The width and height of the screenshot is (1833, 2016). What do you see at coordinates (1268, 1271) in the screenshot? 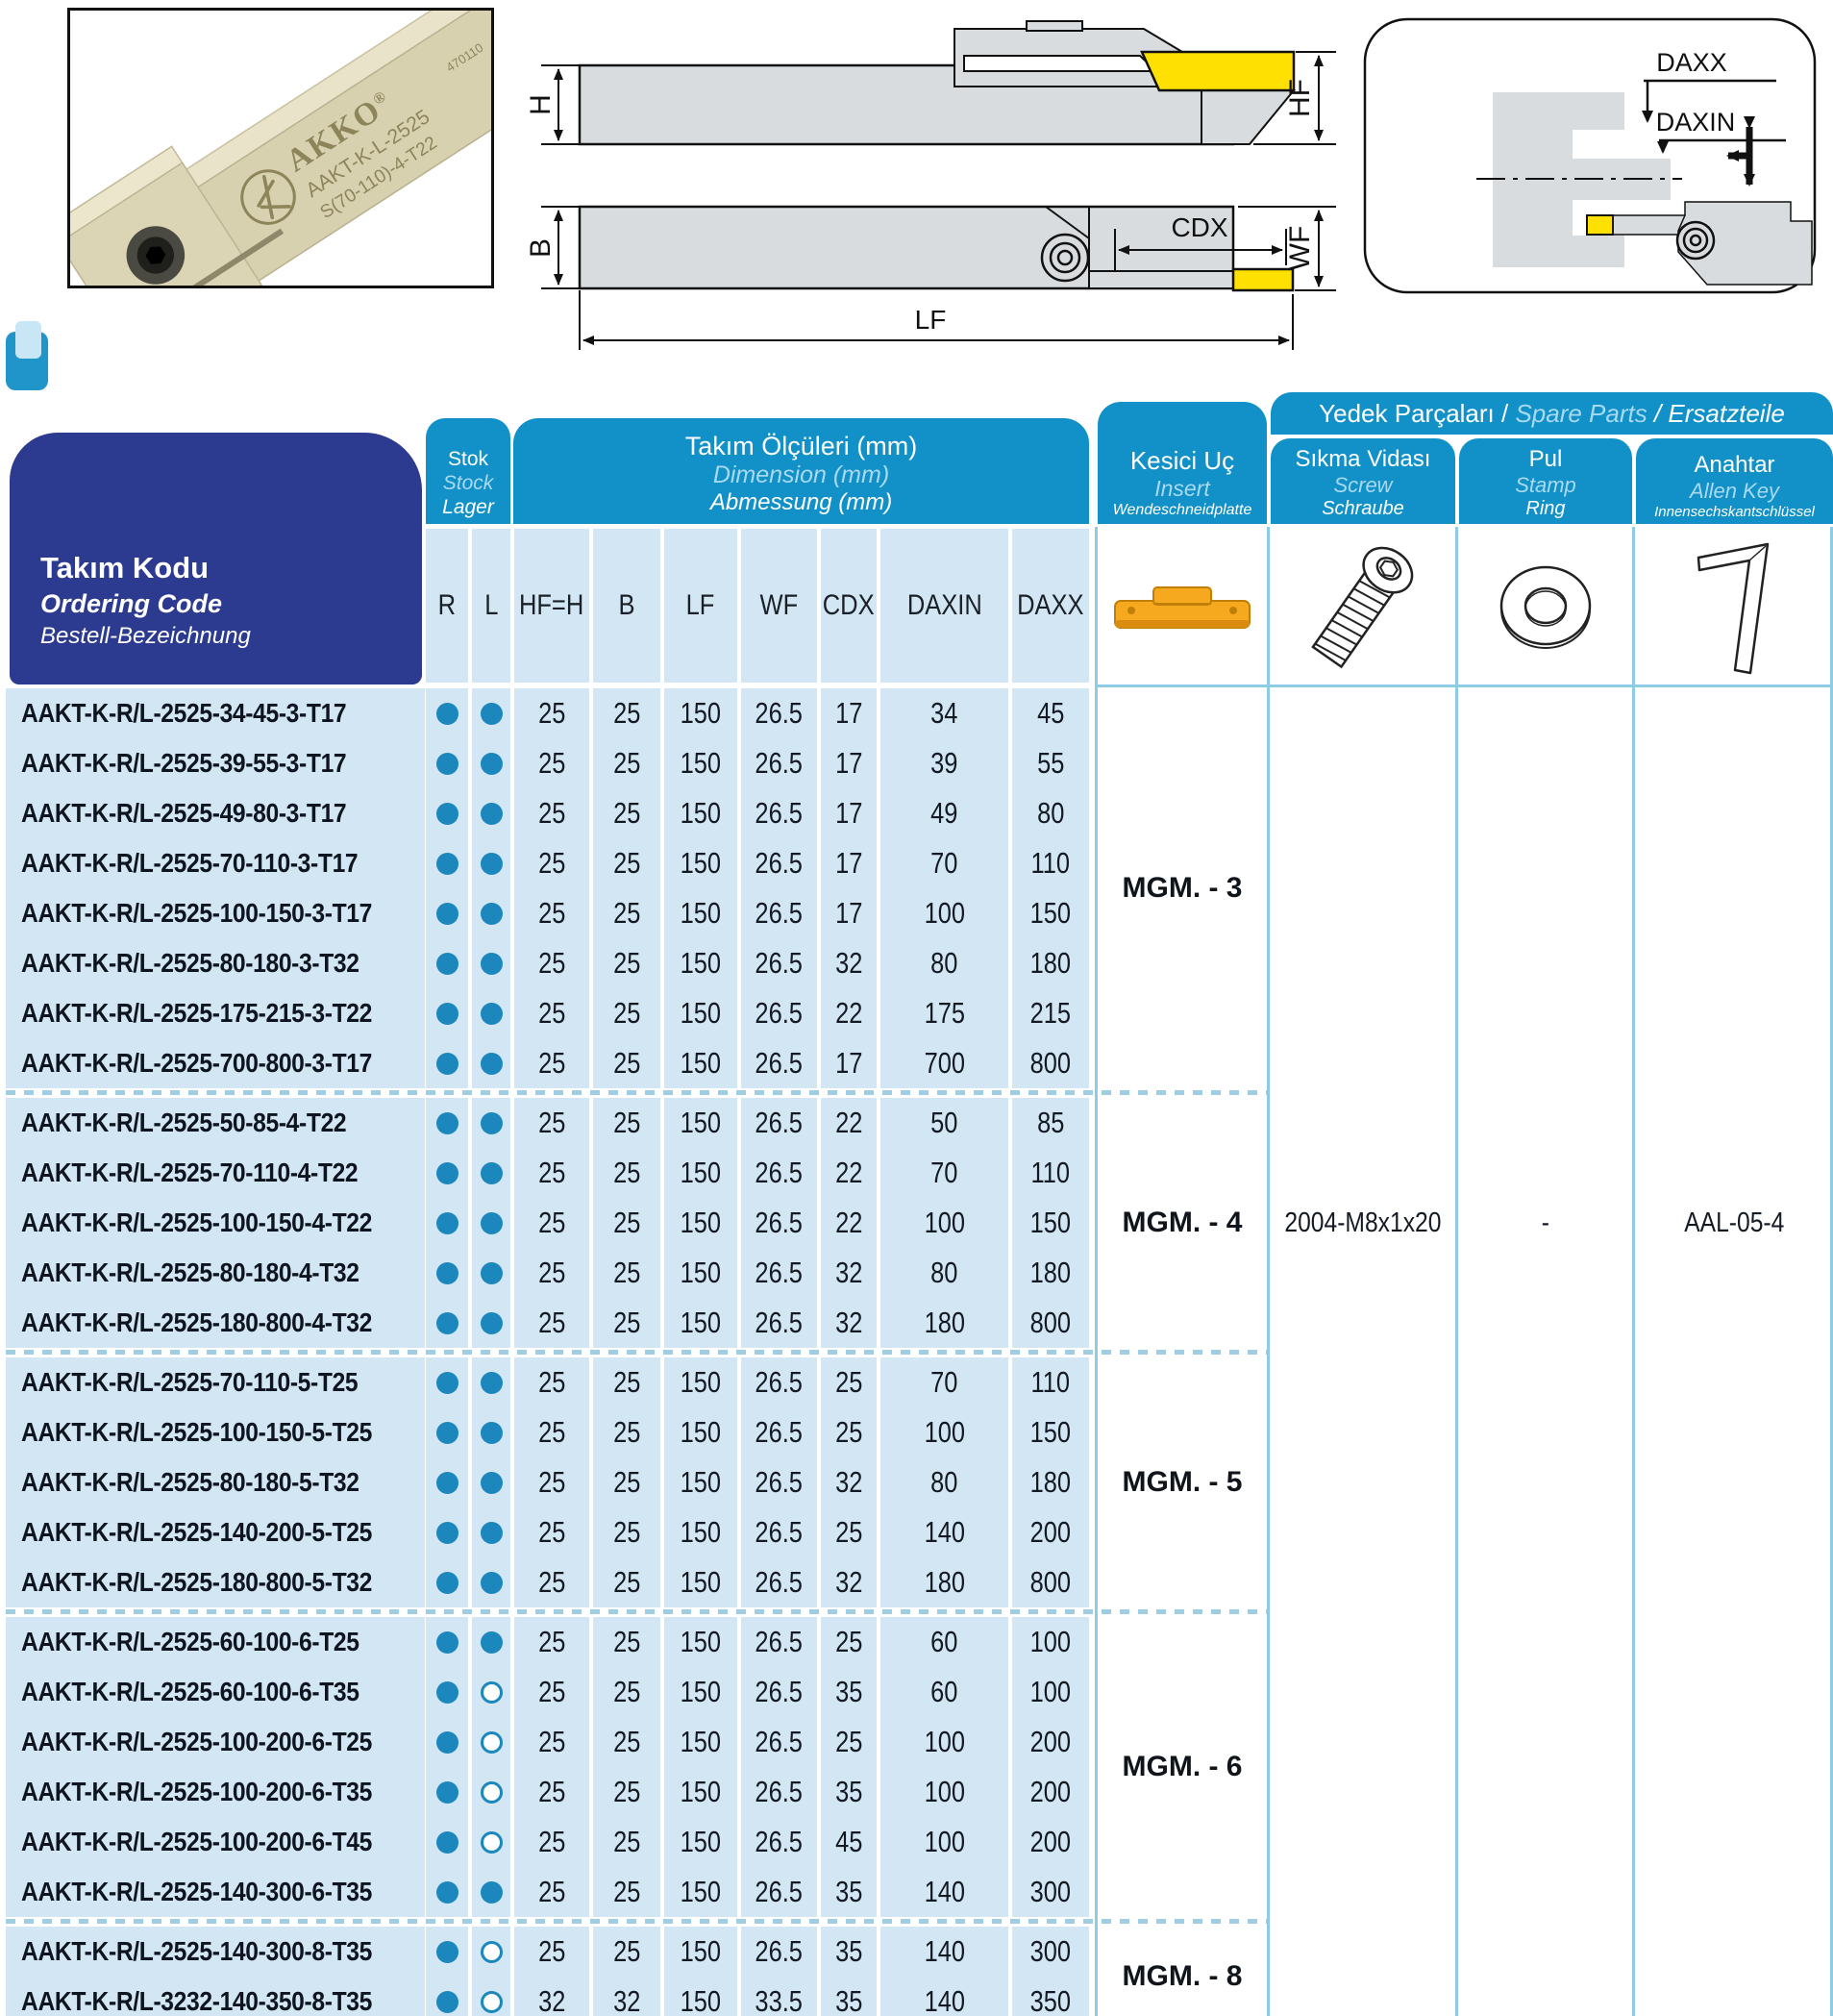
I see `divider` at bounding box center [1268, 1271].